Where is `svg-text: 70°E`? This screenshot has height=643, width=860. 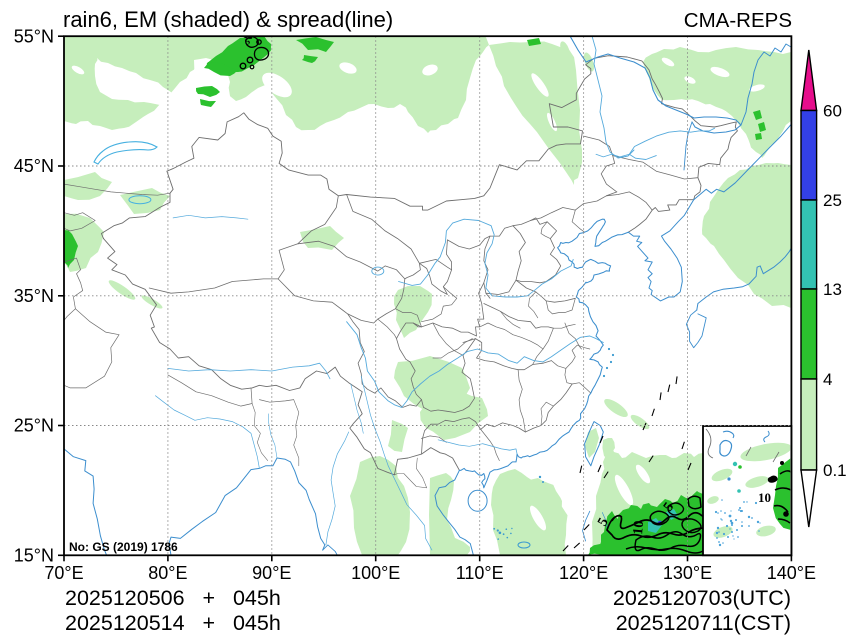 svg-text: 70°E is located at coordinates (63, 573).